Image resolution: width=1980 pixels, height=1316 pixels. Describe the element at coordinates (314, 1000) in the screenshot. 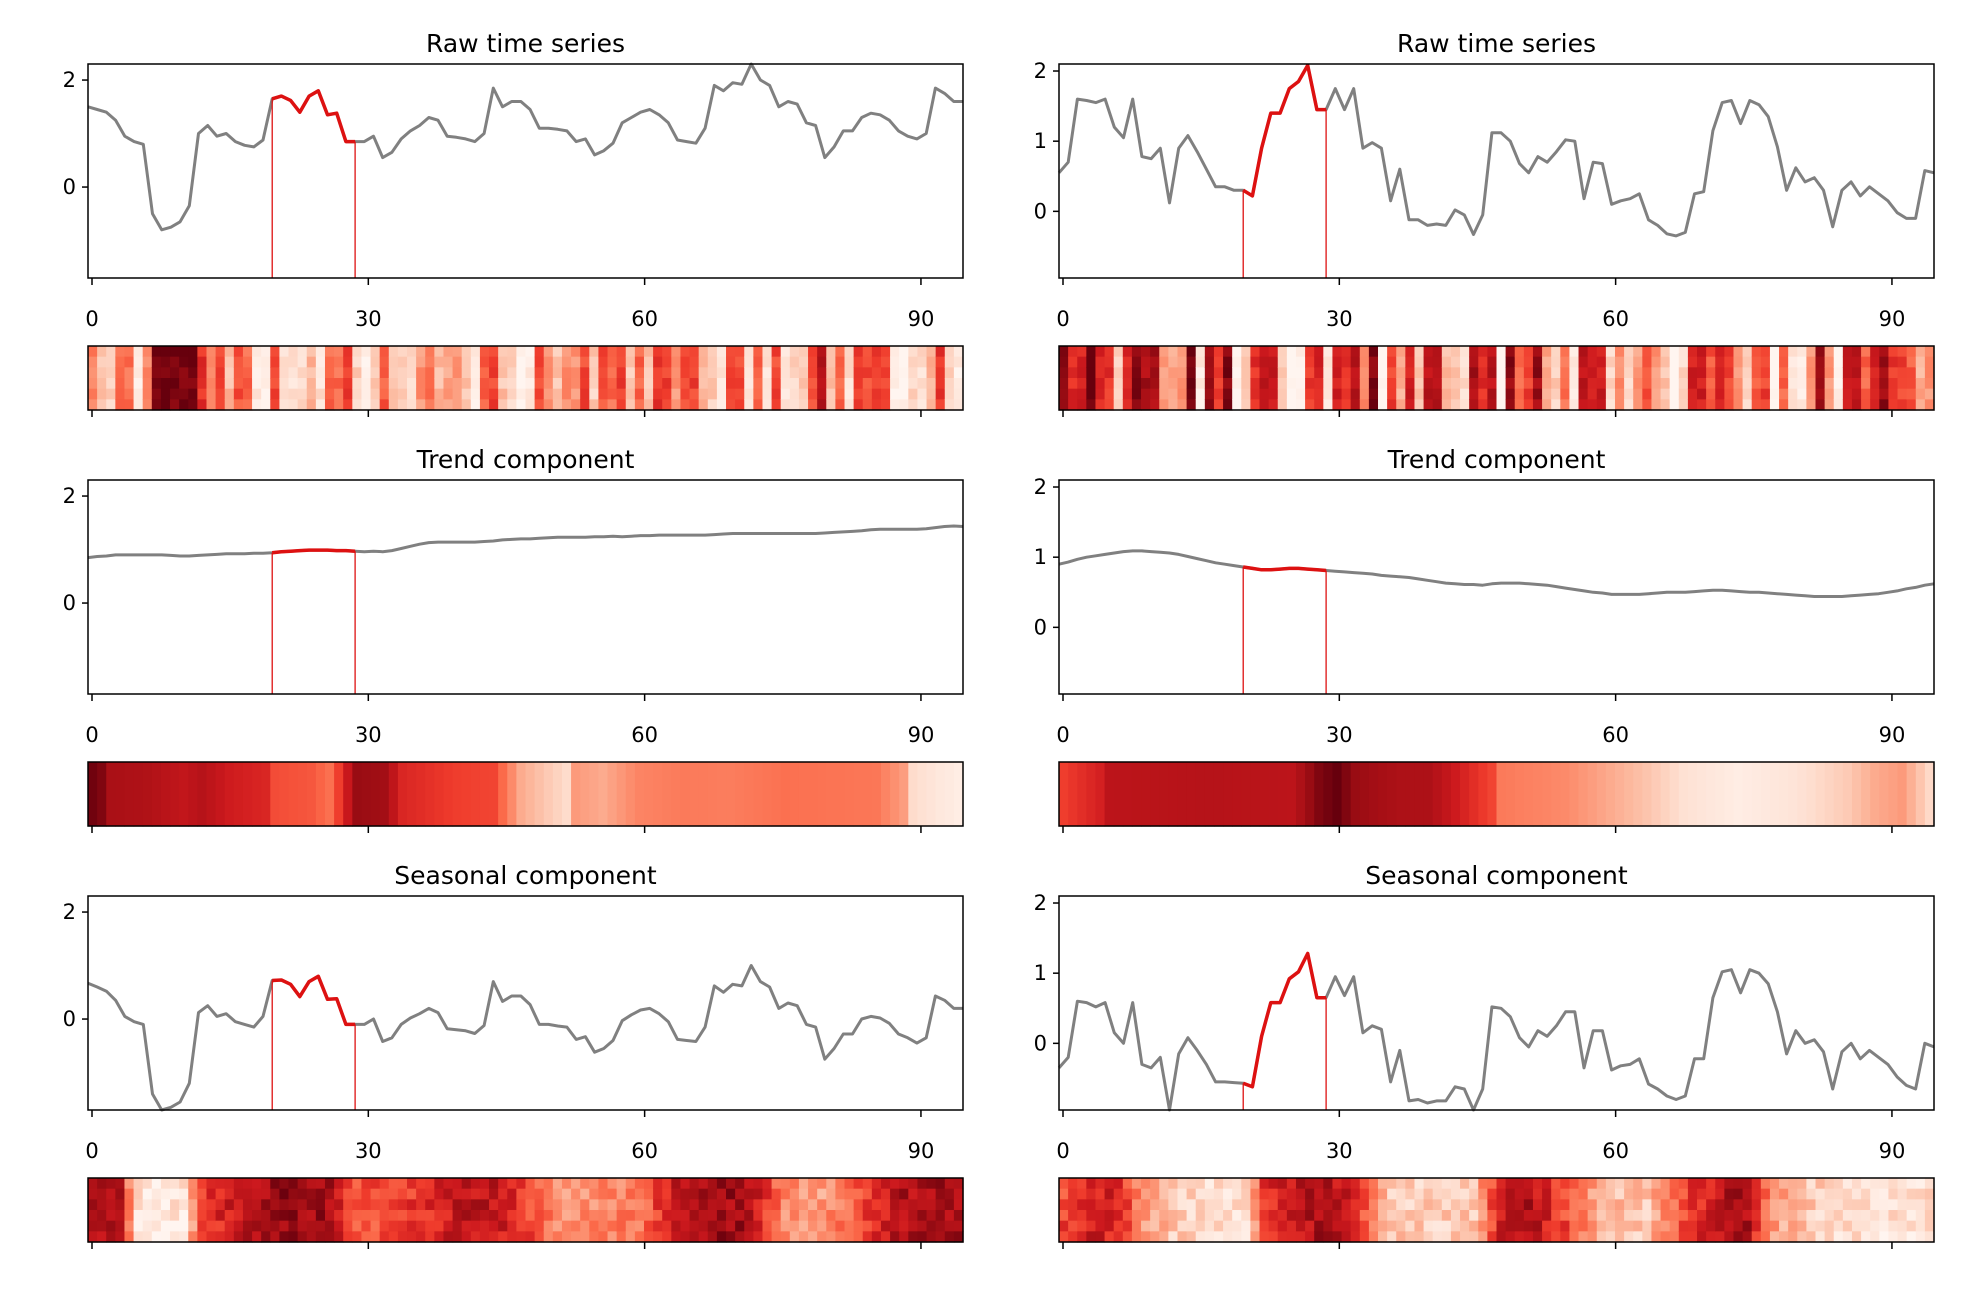

I see `highlight-segment` at that location.